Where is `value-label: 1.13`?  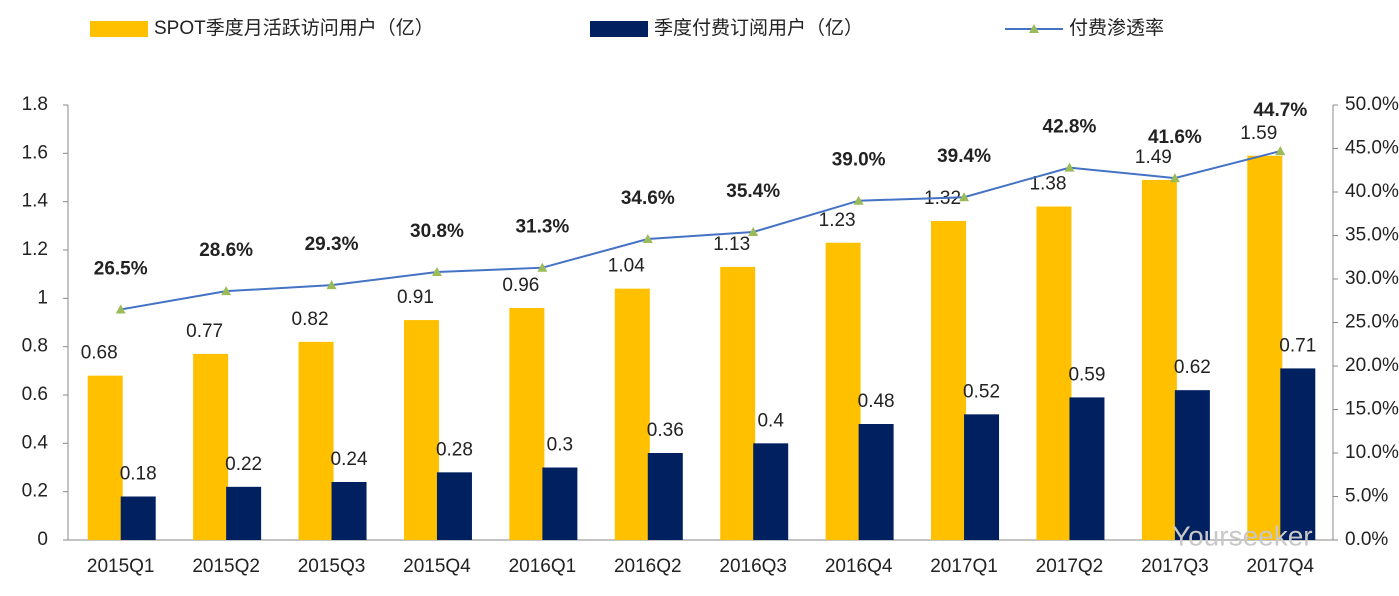 value-label: 1.13 is located at coordinates (731, 244).